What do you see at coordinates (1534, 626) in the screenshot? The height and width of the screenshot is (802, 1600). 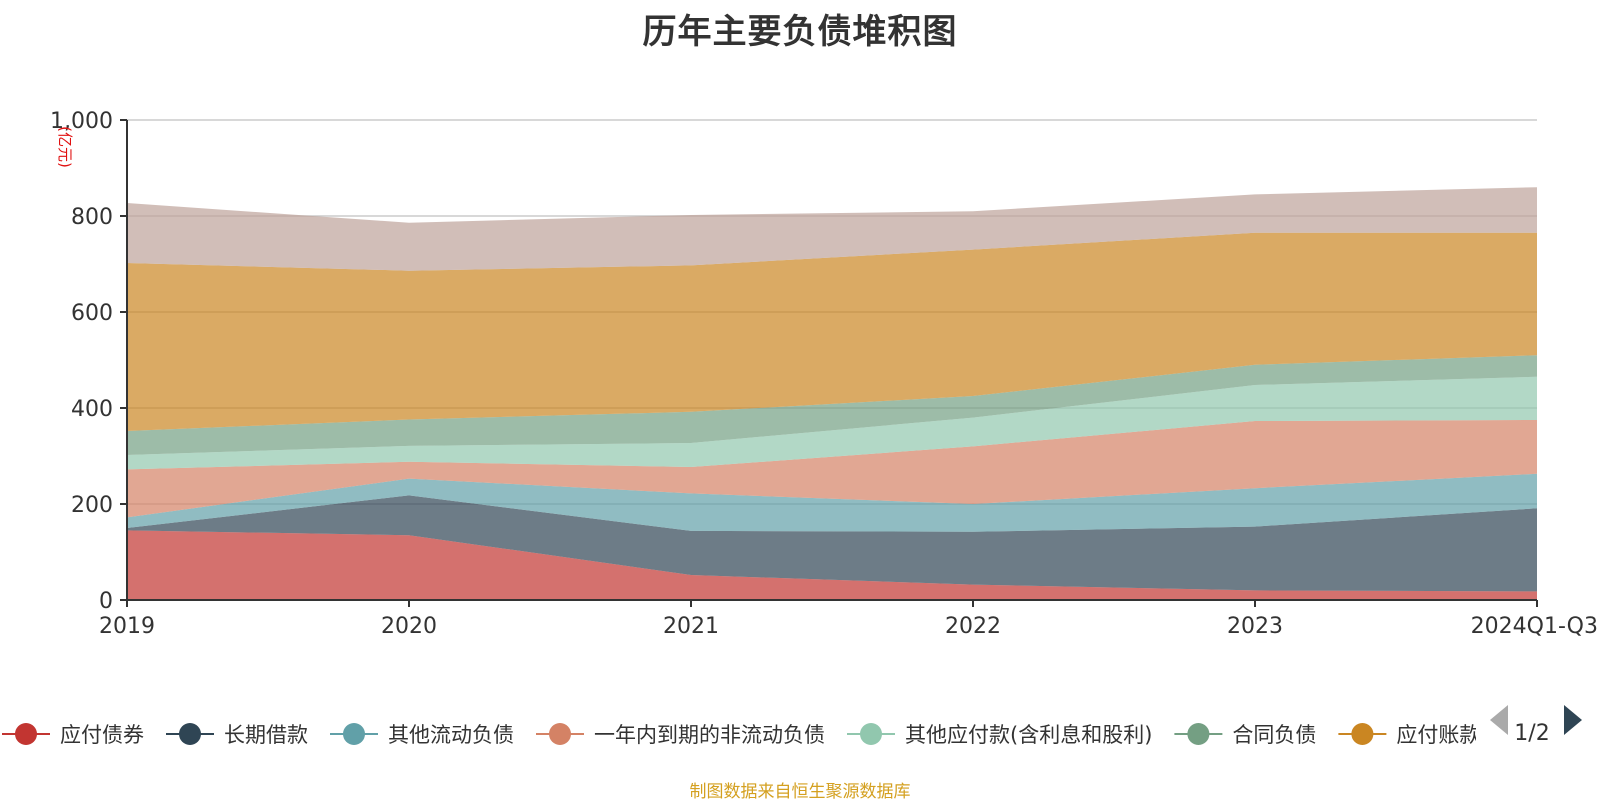 I see `x-tick-label-5: 2024Q1-Q3` at bounding box center [1534, 626].